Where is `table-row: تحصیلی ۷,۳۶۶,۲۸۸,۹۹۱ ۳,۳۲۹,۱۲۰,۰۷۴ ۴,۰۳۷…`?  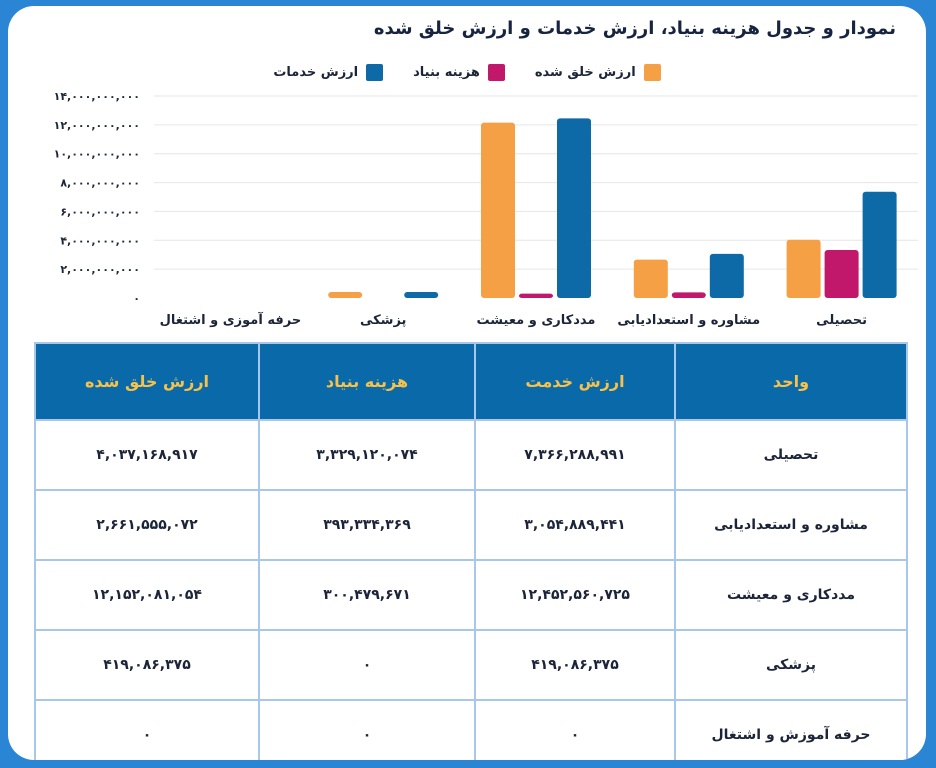 table-row: تحصیلی ۷,۳۶۶,۲۸۸,۹۹۱ ۳,۳۲۹,۱۲۰,۰۷۴ ۴,۰۳۷… is located at coordinates (471, 455).